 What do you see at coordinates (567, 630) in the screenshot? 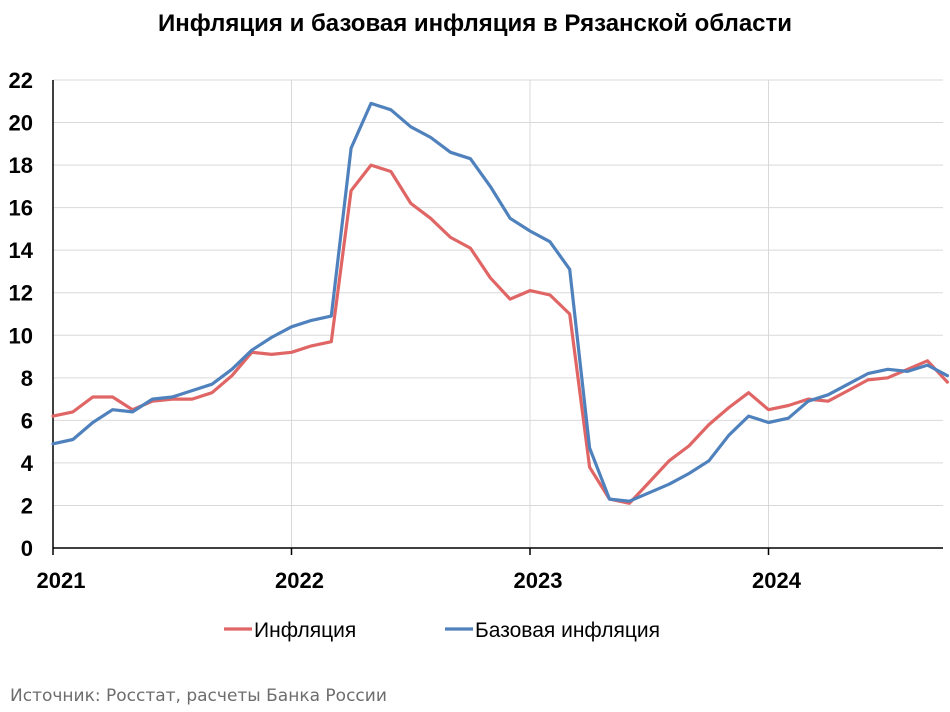
I see `legend-label: Базовая инфляция` at bounding box center [567, 630].